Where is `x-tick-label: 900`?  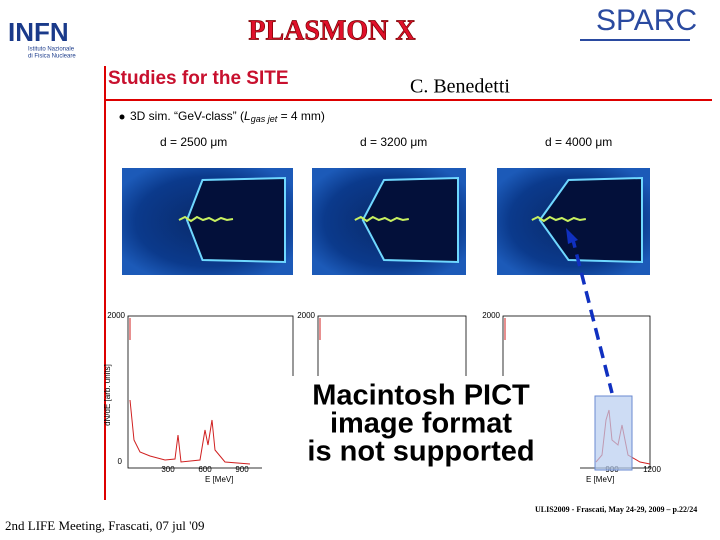
x-tick-label: 900 is located at coordinates (242, 469).